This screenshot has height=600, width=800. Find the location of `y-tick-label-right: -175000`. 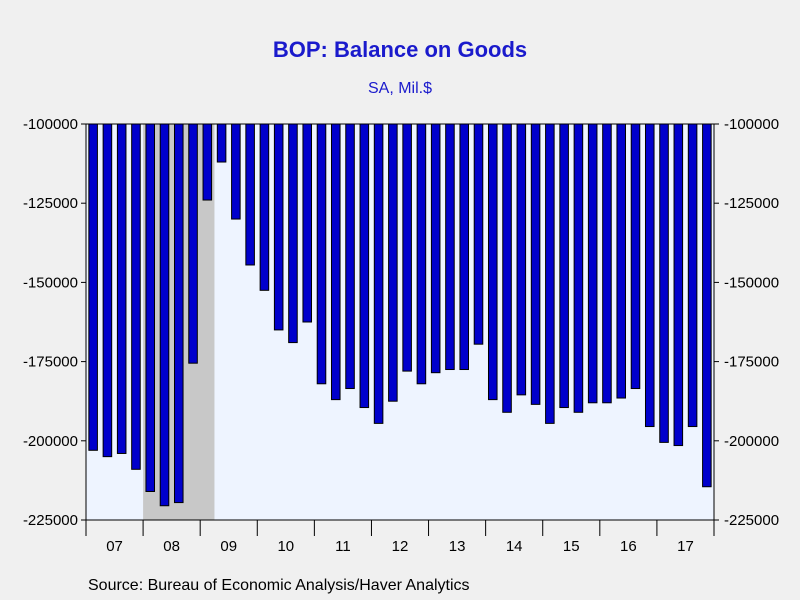

y-tick-label-right: -175000 is located at coordinates (751, 362).